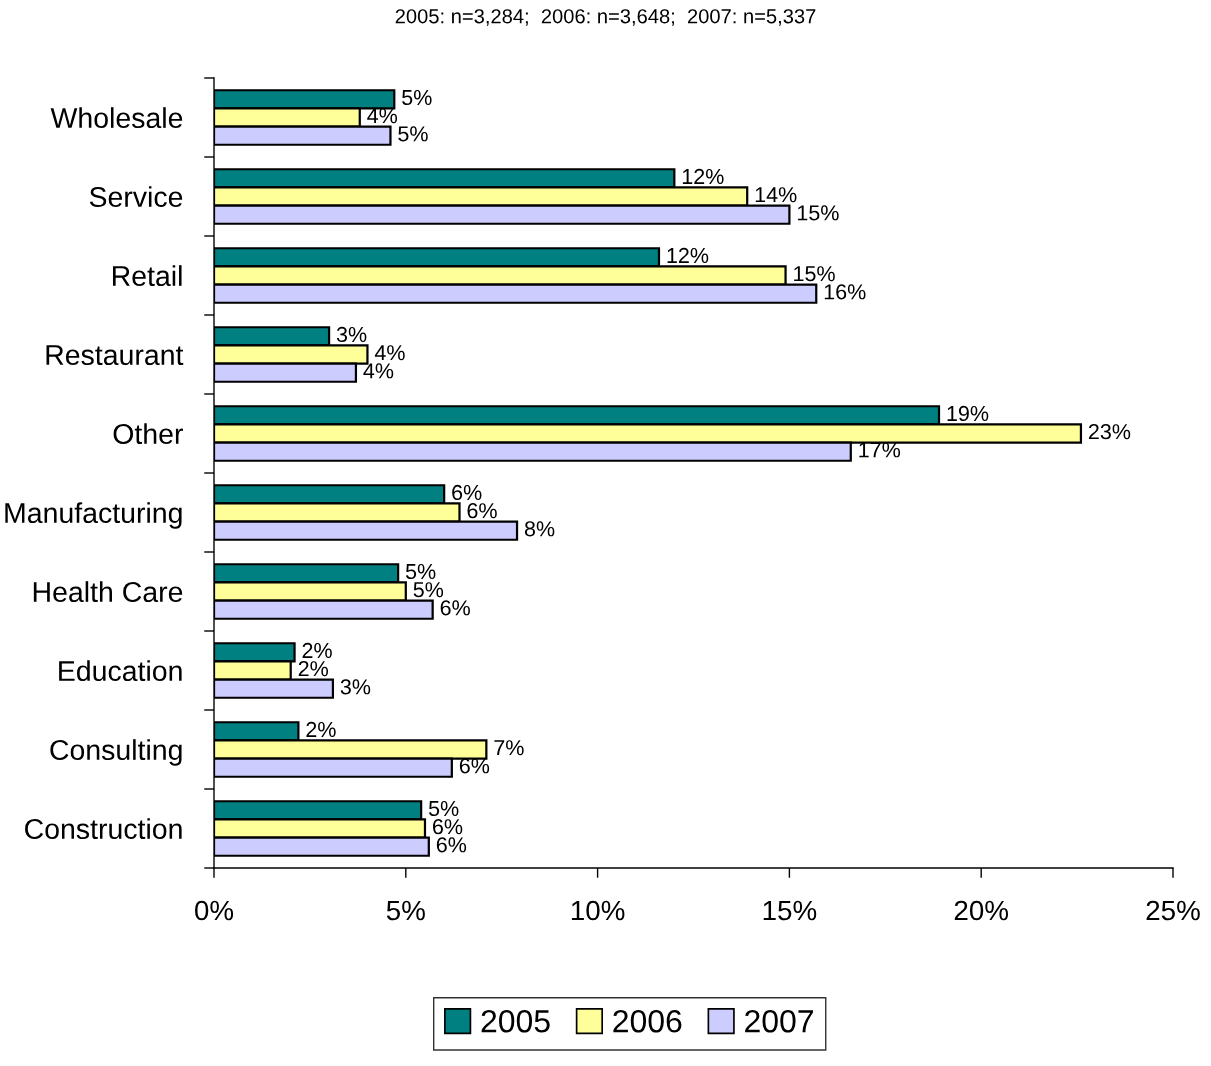 The width and height of the screenshot is (1211, 1066). What do you see at coordinates (509, 748) in the screenshot?
I see `data-label: 7%` at bounding box center [509, 748].